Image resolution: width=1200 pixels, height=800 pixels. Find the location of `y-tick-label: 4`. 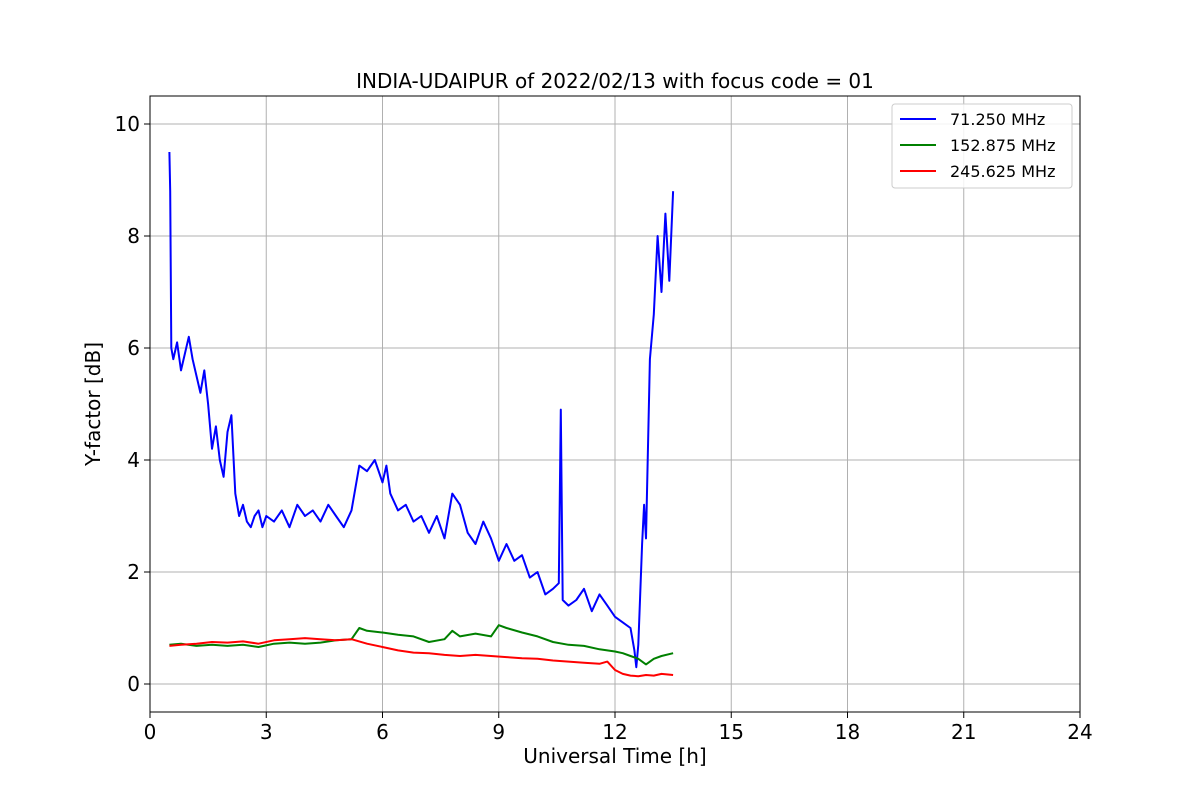

y-tick-label: 4 is located at coordinates (133, 460).